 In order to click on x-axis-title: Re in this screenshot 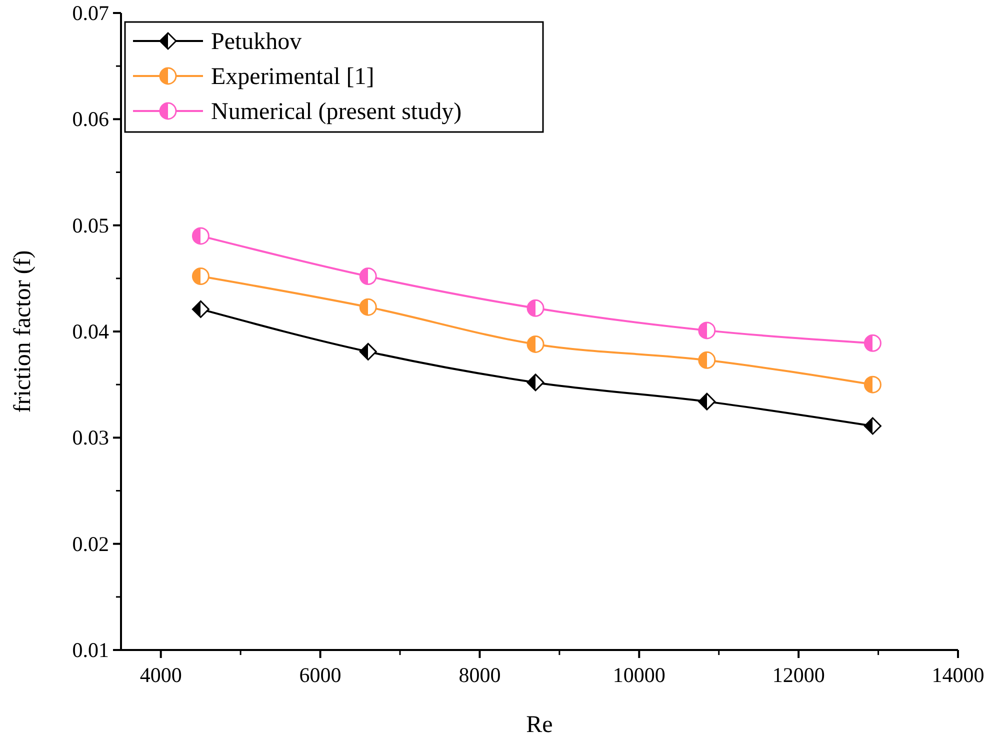, I will do `click(539, 725)`.